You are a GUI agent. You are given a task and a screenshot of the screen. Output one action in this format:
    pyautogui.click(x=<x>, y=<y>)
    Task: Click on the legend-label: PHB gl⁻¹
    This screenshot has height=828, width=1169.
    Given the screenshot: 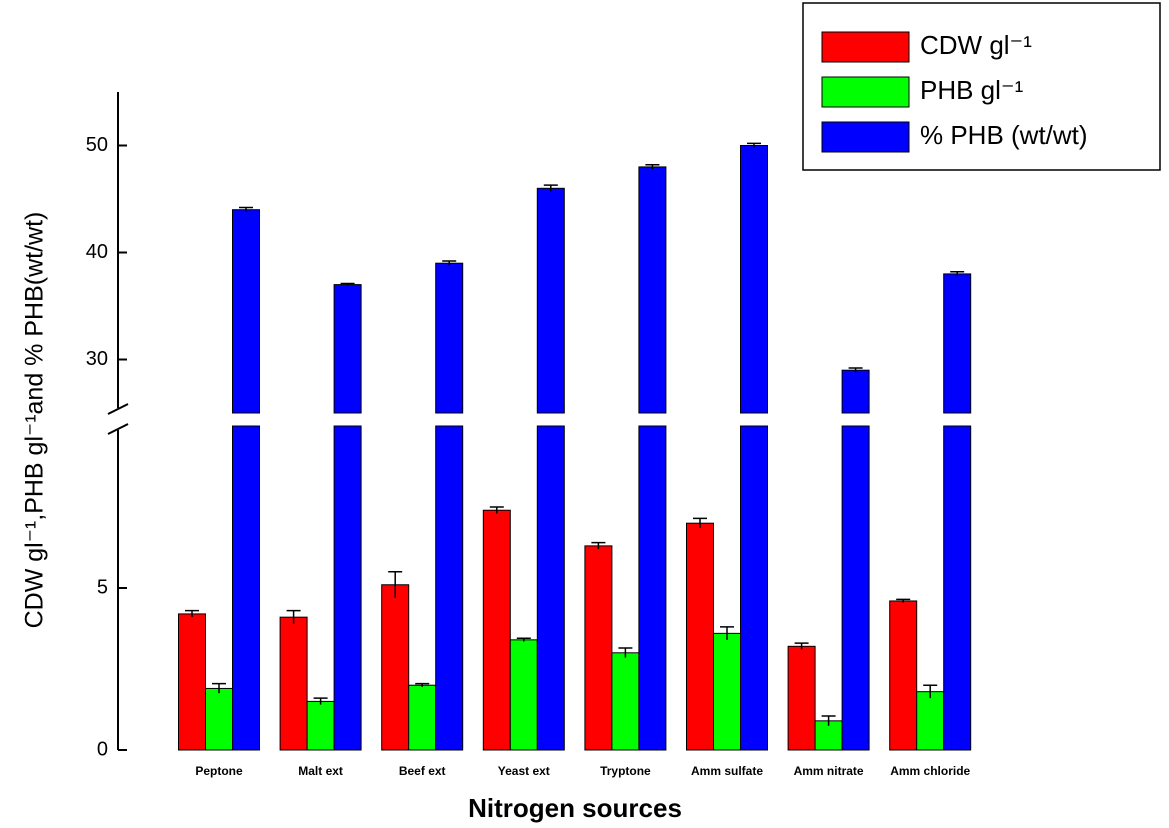 What is the action you would take?
    pyautogui.click(x=972, y=90)
    